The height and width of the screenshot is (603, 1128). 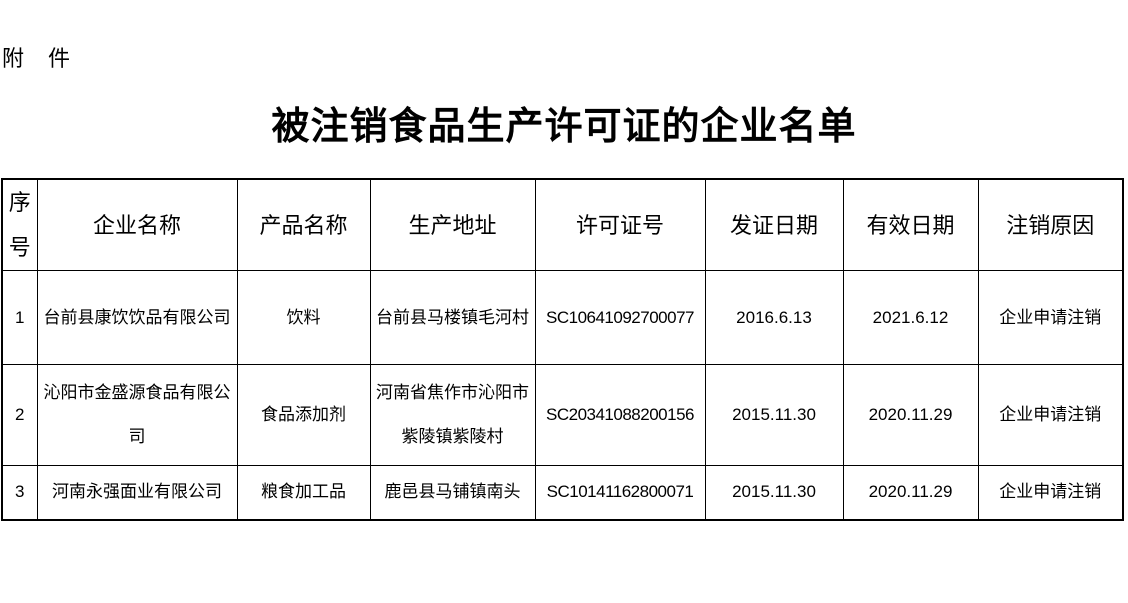 What do you see at coordinates (137, 415) in the screenshot?
I see `cell-company-name: 沁阳市金盛源食品有限公司` at bounding box center [137, 415].